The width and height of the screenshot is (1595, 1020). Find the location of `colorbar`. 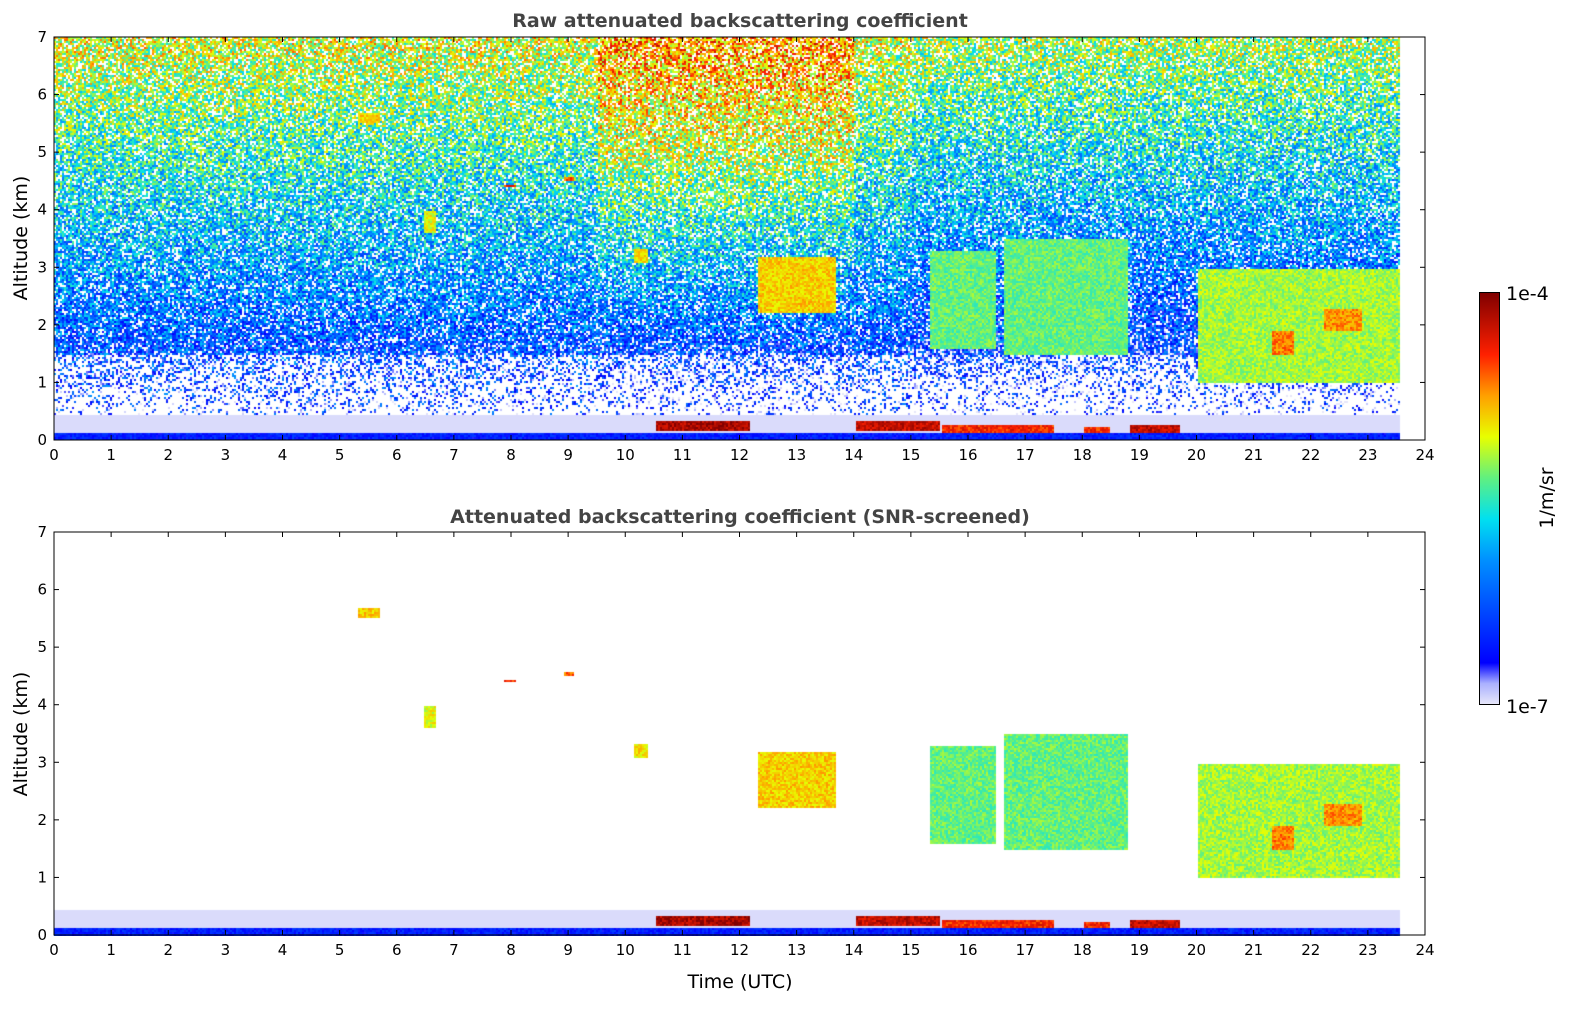

colorbar is located at coordinates (1489, 498).